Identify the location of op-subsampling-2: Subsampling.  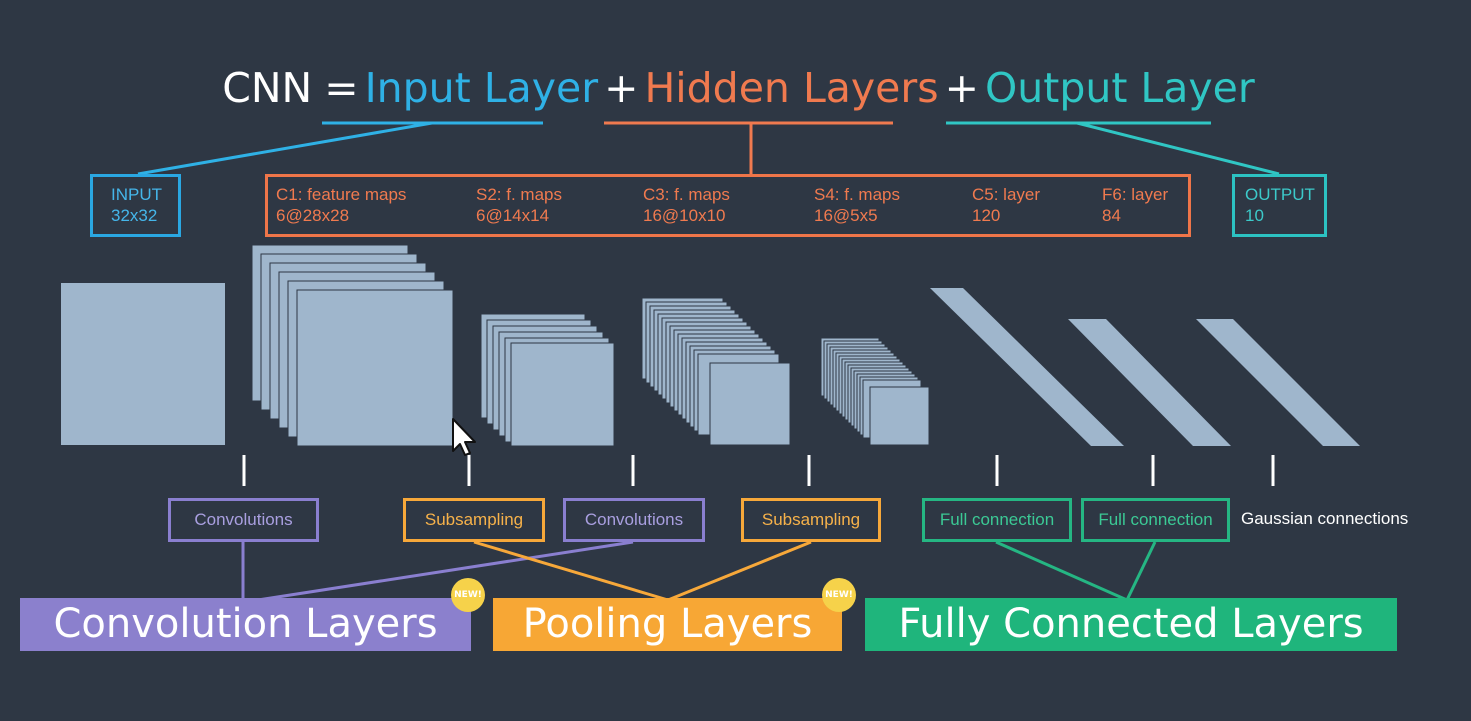
(811, 520).